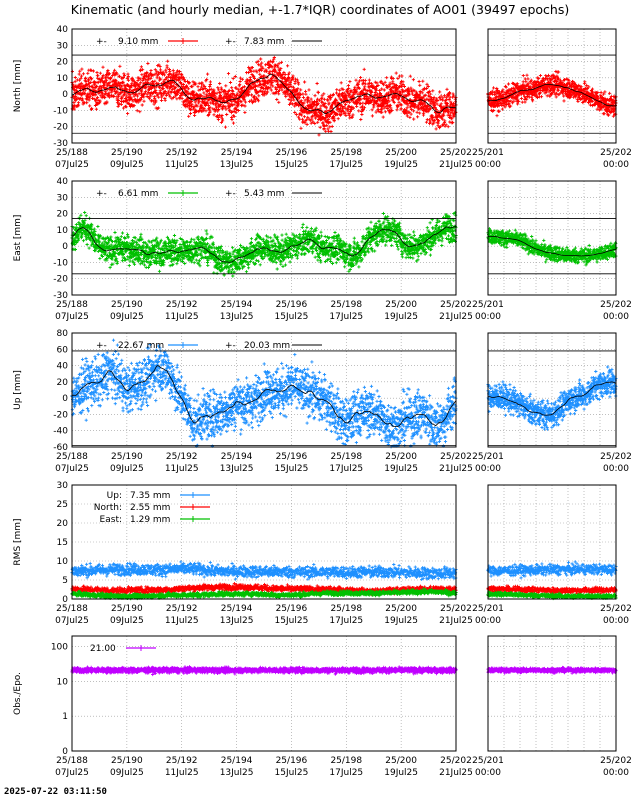 The height and width of the screenshot is (800, 640). What do you see at coordinates (344, 542) in the screenshot?
I see `panel-rms` at bounding box center [344, 542].